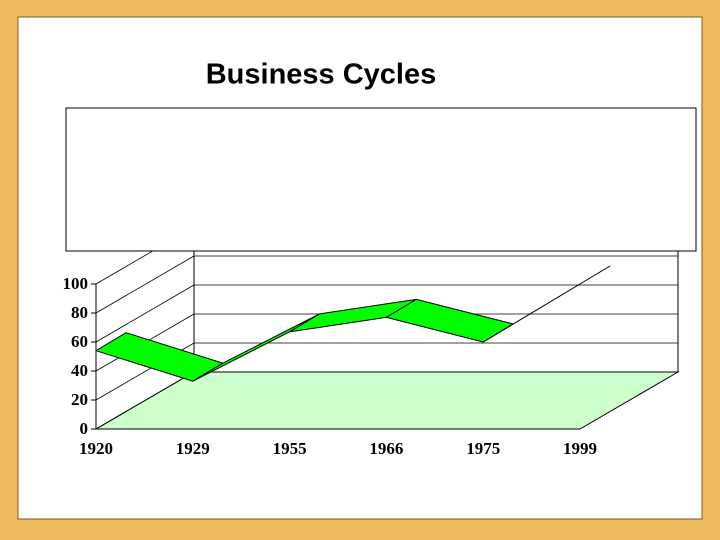 This screenshot has width=720, height=540. What do you see at coordinates (546, 304) in the screenshot?
I see `ribbon-segment` at bounding box center [546, 304].